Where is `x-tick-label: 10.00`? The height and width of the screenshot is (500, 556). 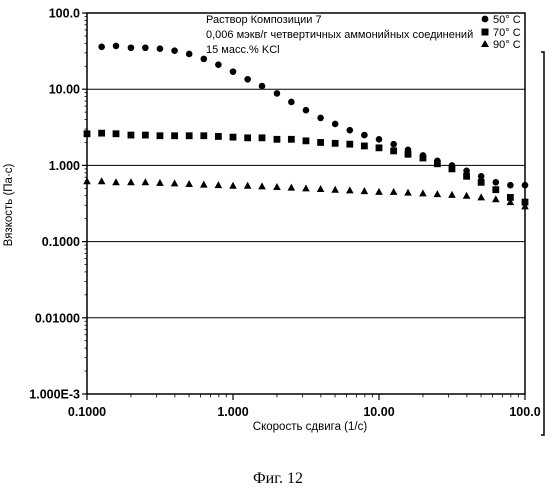
x-tick-label: 10.00 is located at coordinates (378, 412).